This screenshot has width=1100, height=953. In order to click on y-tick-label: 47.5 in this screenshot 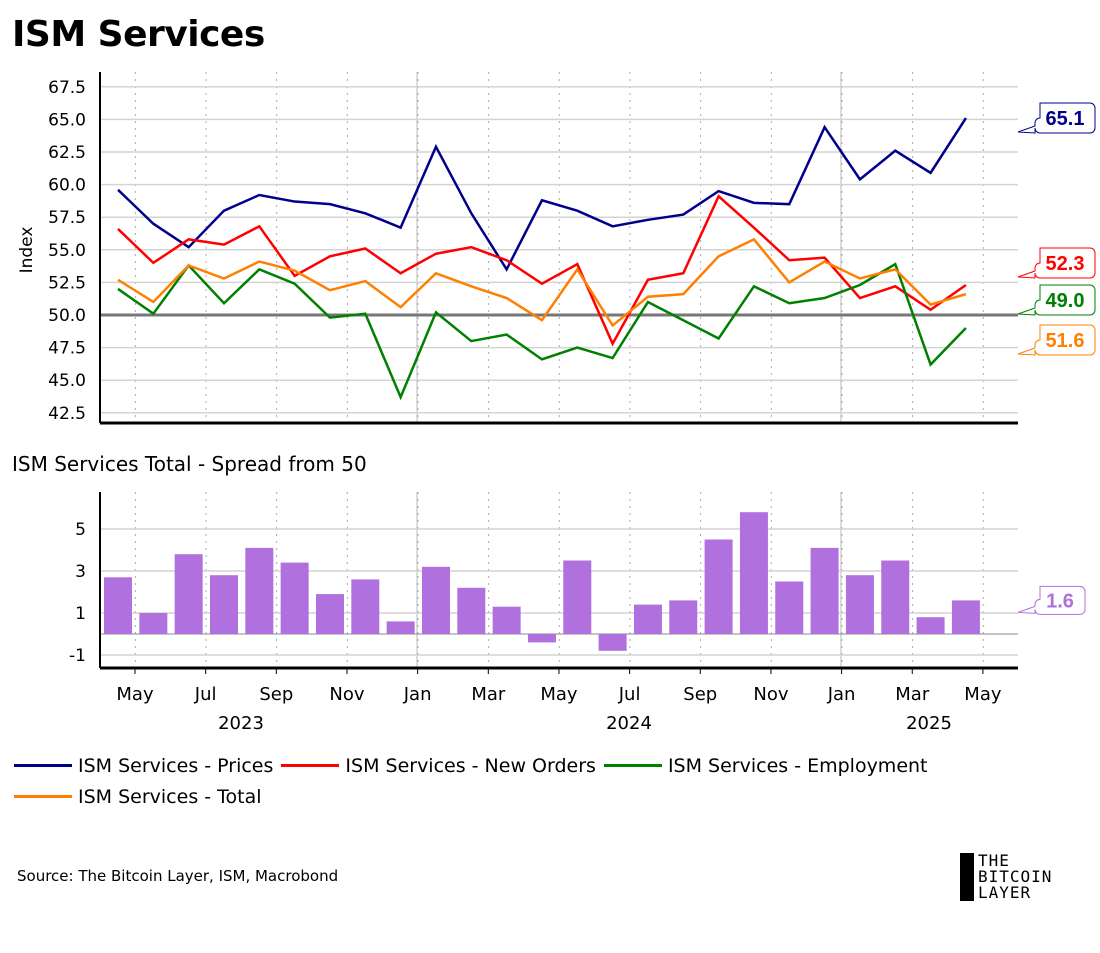, I will do `click(67, 349)`.